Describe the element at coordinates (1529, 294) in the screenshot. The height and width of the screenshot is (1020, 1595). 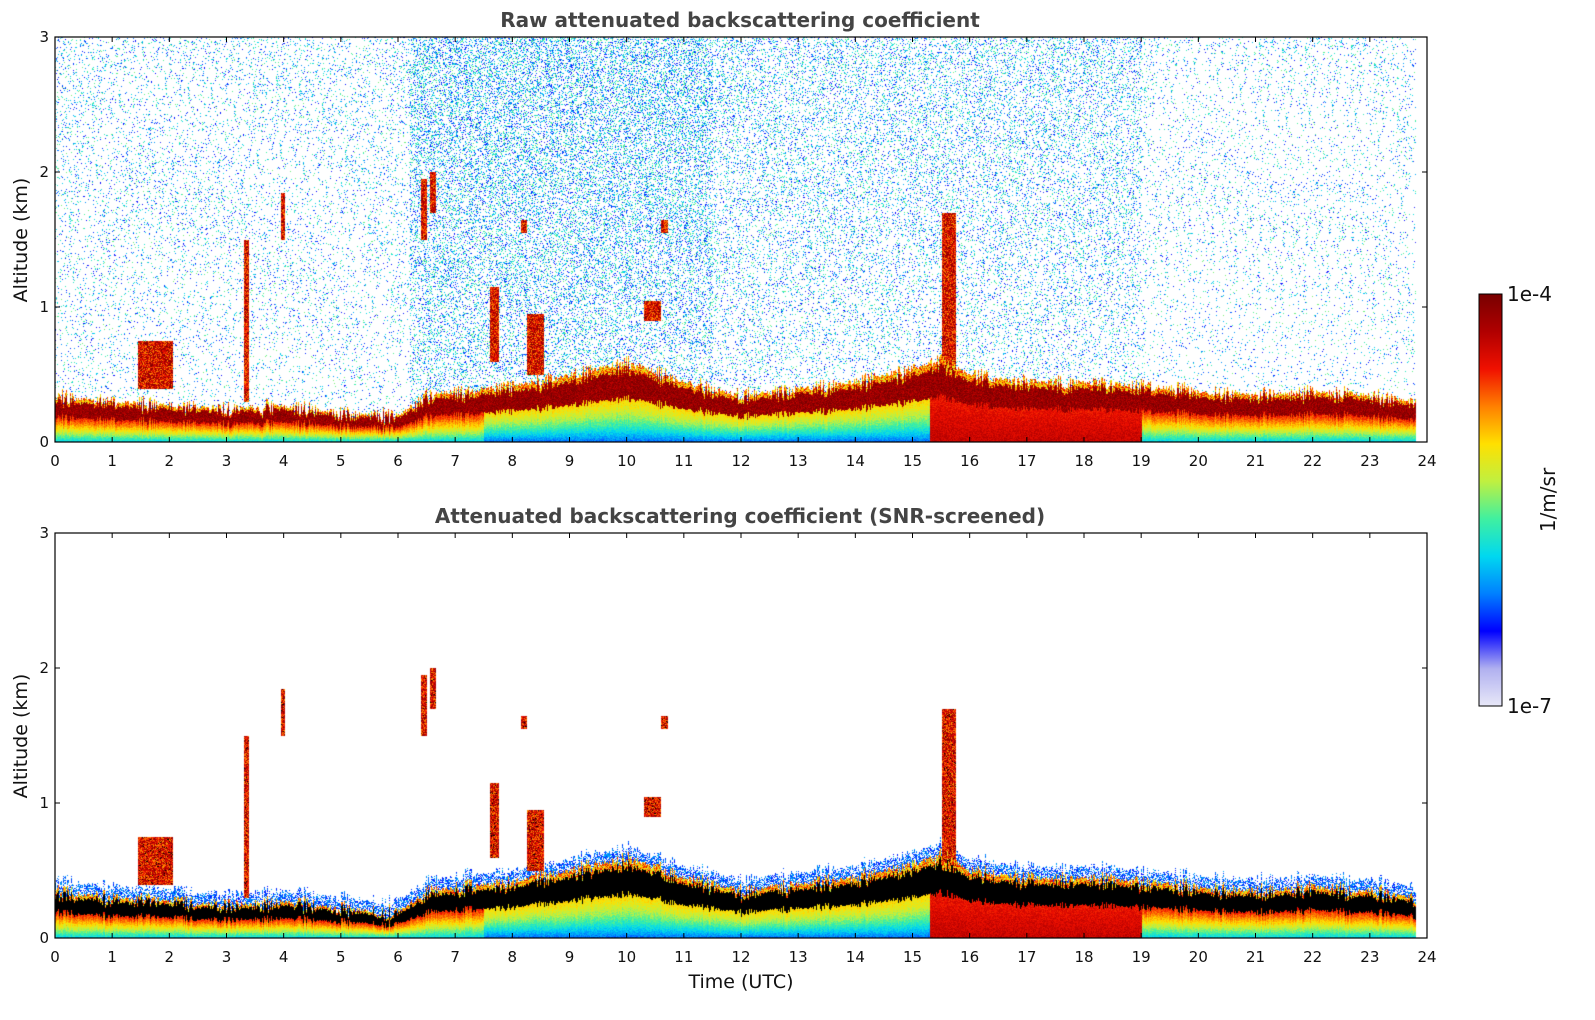
I see `colorbar-max-label: 1e-4` at that location.